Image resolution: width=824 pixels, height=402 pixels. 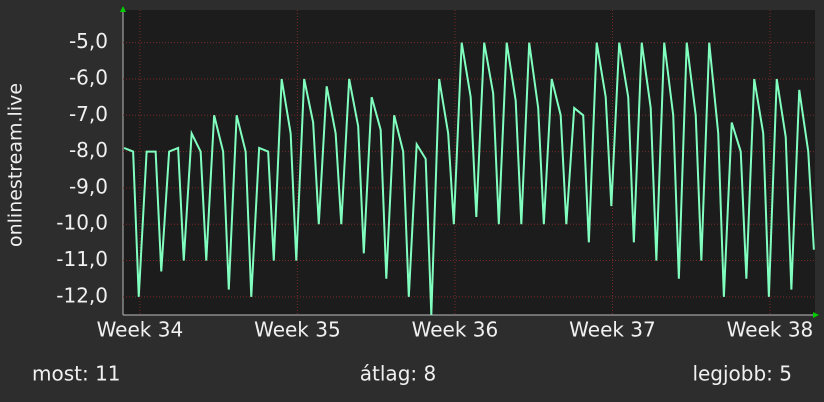 What do you see at coordinates (88, 150) in the screenshot?
I see `y-tick-label: -8,0` at bounding box center [88, 150].